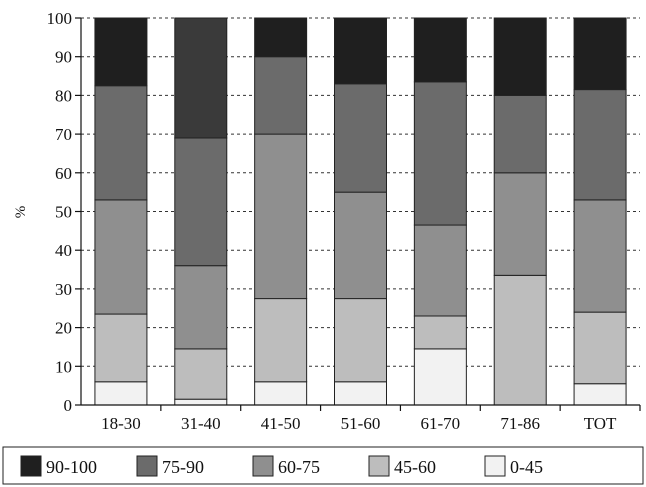 This screenshot has height=487, width=646. Describe the element at coordinates (21, 212) in the screenshot. I see `y-axis-label: %` at that location.